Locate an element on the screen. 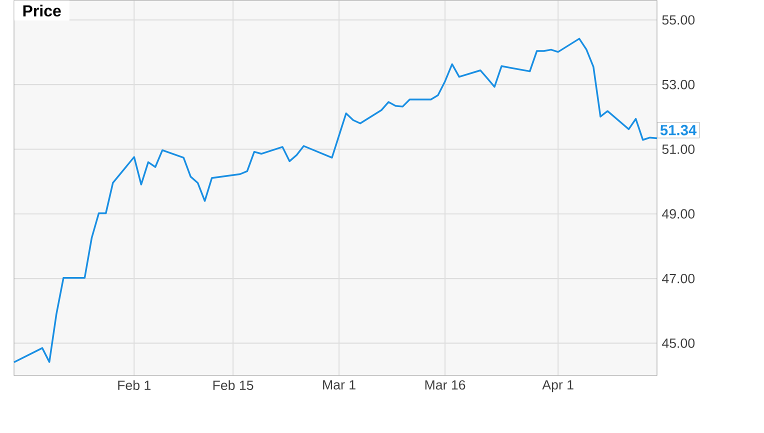 The width and height of the screenshot is (764, 433). annotation: 51.34 is located at coordinates (678, 130).